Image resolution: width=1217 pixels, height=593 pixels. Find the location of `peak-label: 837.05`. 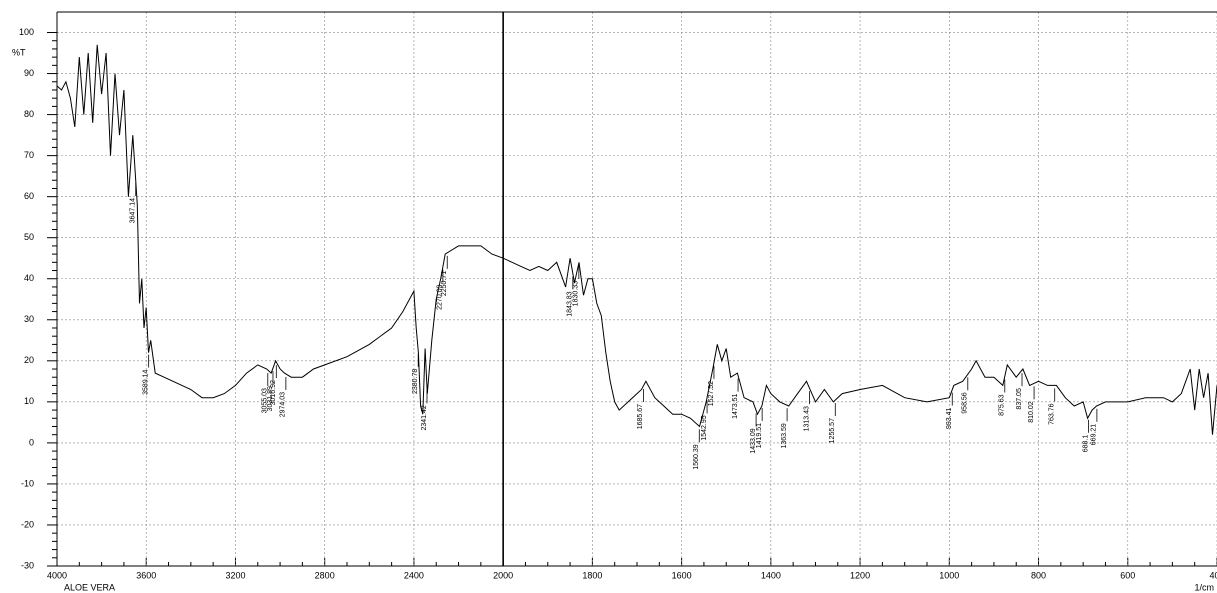

peak-label: 837.05 is located at coordinates (1019, 399).